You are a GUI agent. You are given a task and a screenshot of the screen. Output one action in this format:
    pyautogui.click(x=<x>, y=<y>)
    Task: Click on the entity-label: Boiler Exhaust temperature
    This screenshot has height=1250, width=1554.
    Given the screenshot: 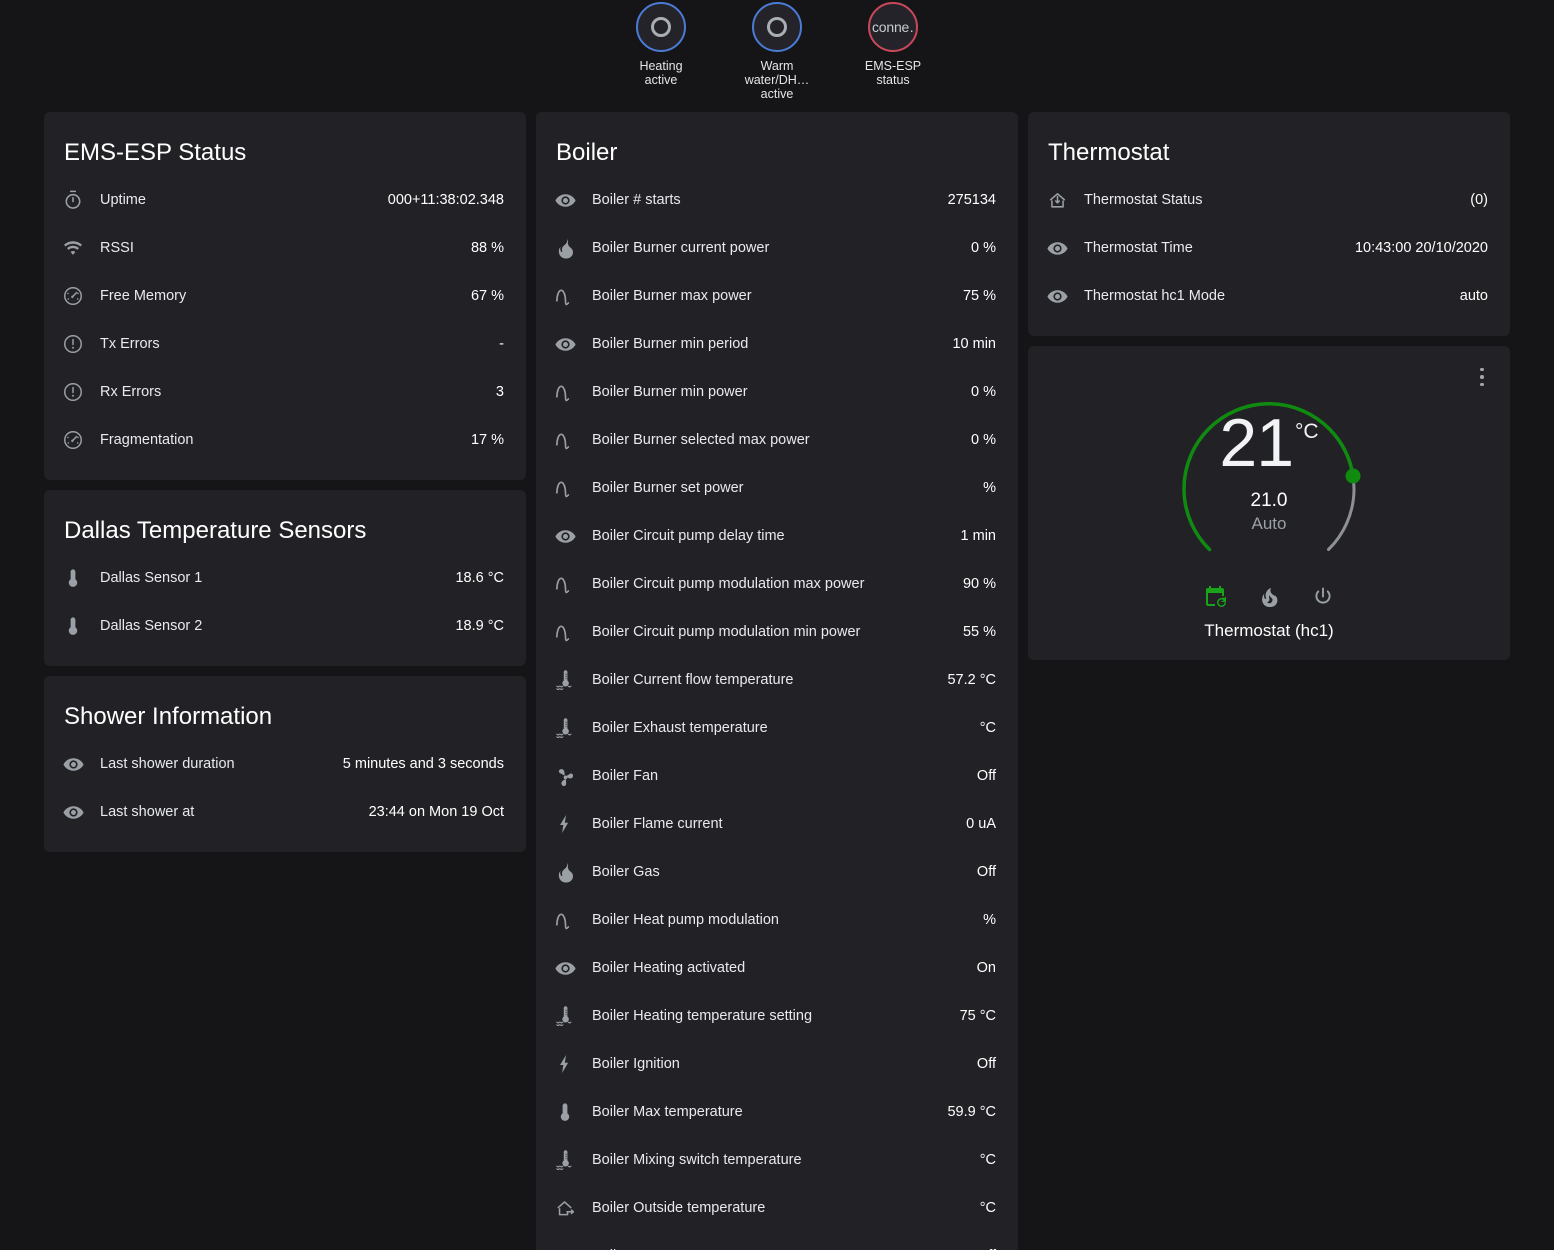 What is the action you would take?
    pyautogui.click(x=680, y=728)
    